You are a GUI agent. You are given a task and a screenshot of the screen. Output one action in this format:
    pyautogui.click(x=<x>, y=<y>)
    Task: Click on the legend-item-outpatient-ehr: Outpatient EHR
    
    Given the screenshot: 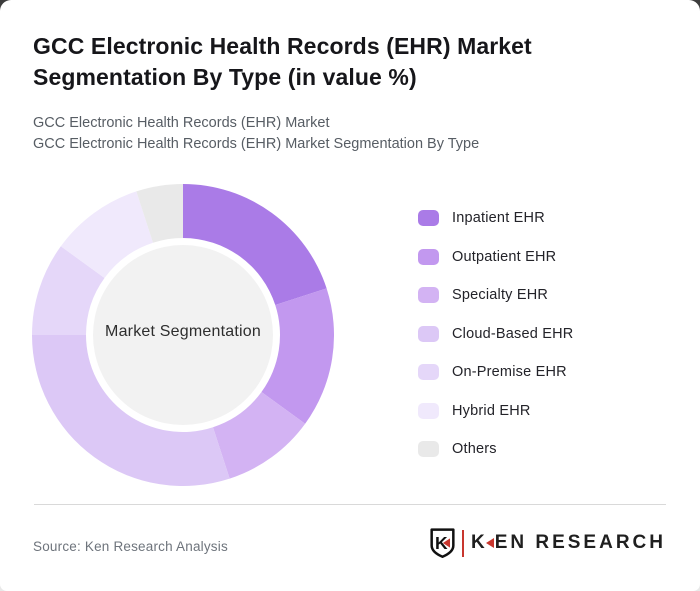 What is the action you would take?
    pyautogui.click(x=495, y=256)
    